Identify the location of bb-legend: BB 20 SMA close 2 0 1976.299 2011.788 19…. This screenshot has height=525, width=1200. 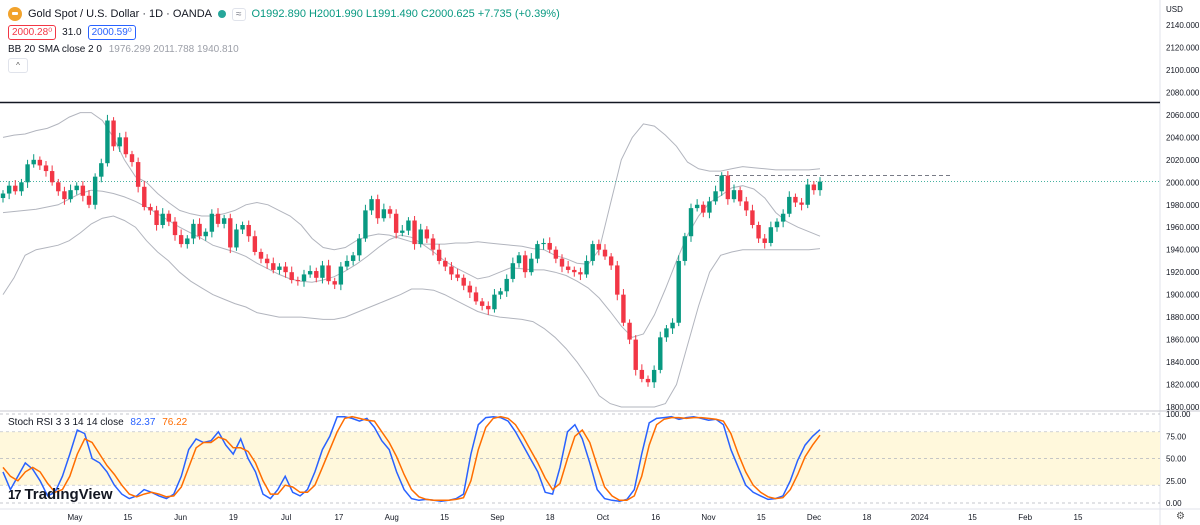
(123, 49).